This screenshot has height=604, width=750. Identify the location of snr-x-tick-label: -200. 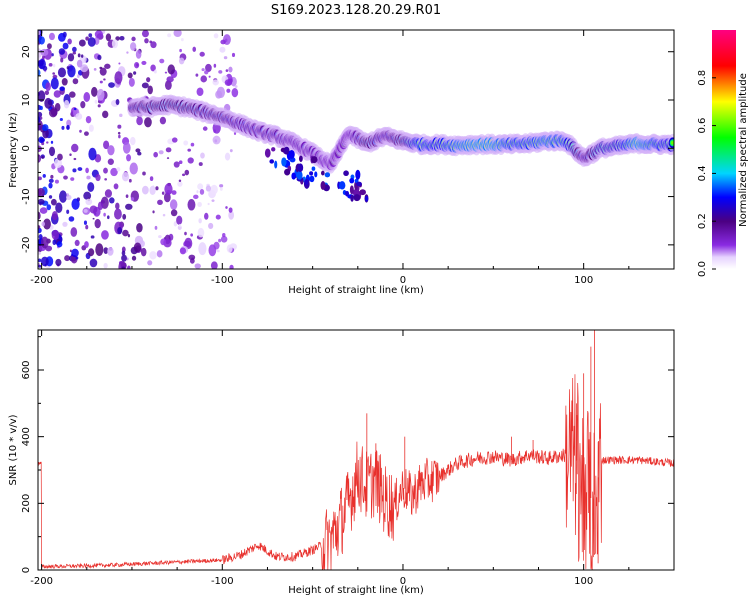
(41, 581).